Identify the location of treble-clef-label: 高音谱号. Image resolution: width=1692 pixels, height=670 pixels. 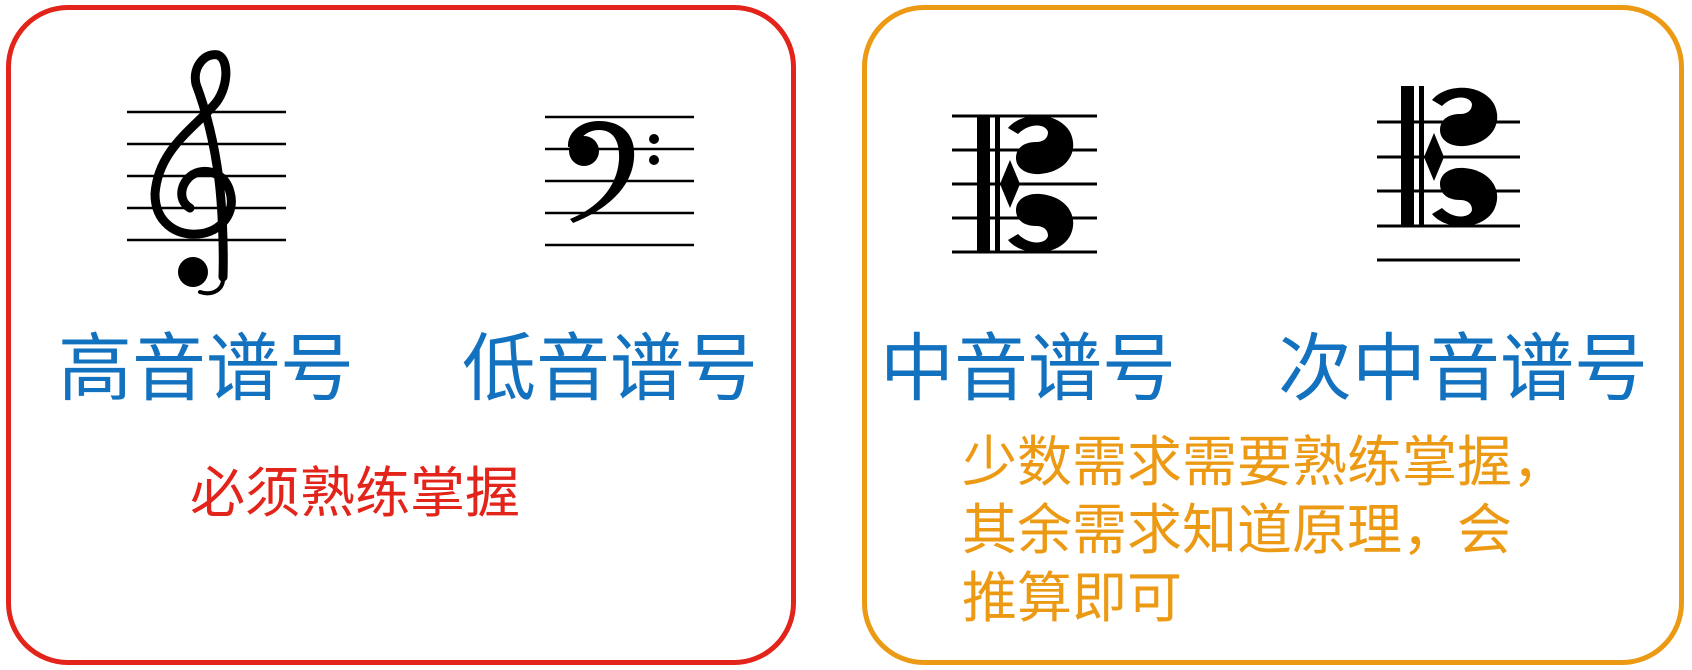
(206, 369).